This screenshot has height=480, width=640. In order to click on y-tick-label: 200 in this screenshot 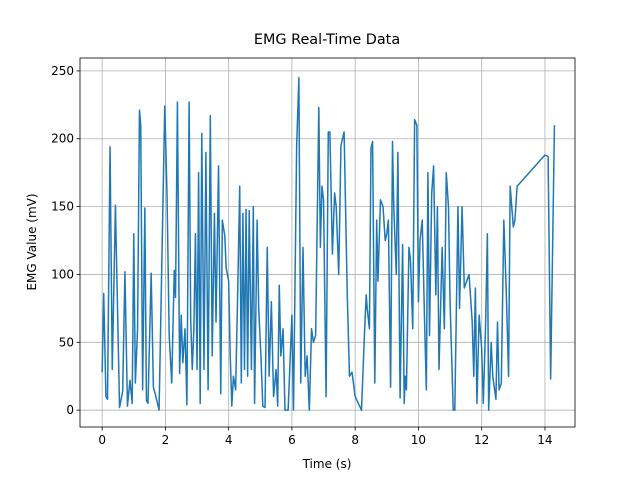, I will do `click(62, 139)`.